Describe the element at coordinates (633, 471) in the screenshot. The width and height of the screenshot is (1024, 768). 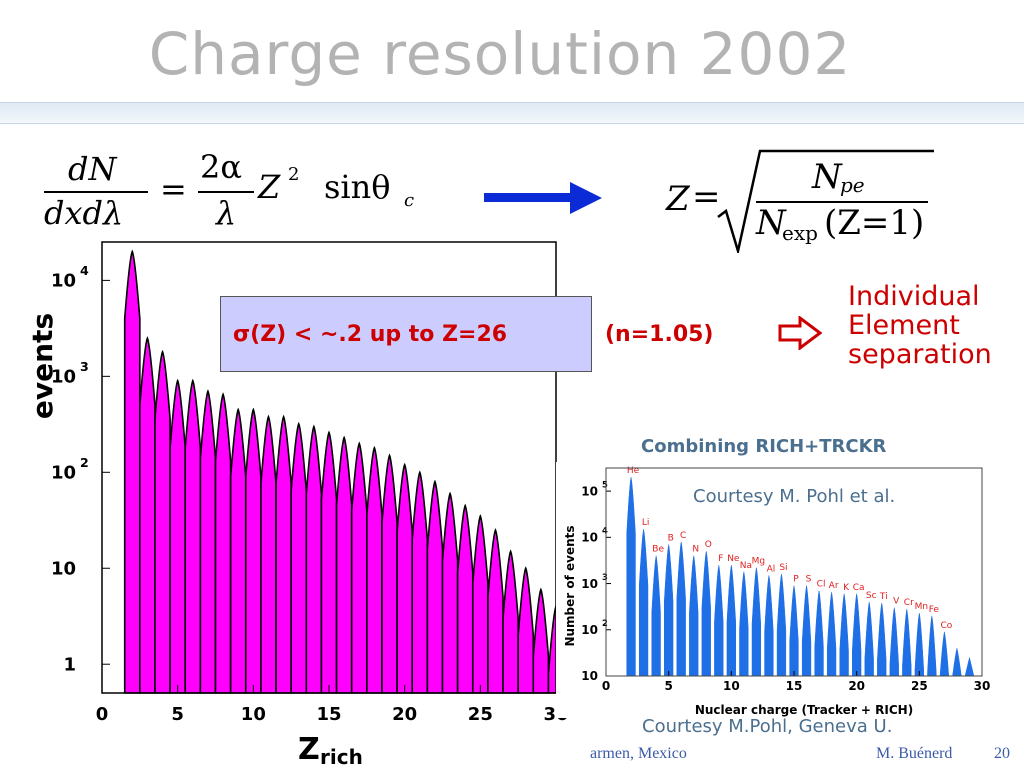
I see `element-label-he: He` at that location.